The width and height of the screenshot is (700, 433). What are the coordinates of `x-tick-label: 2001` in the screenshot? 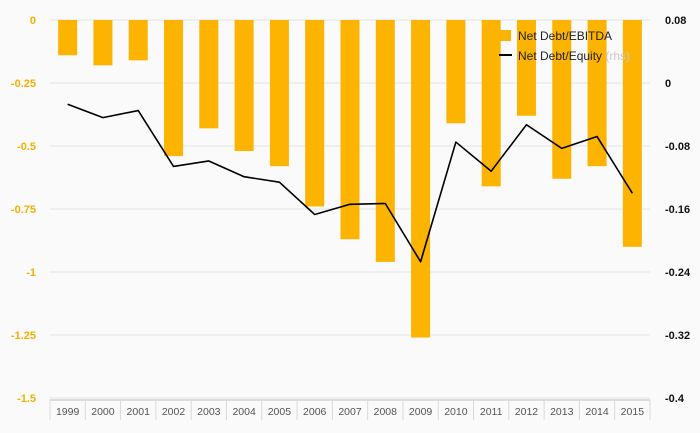 It's located at (139, 412).